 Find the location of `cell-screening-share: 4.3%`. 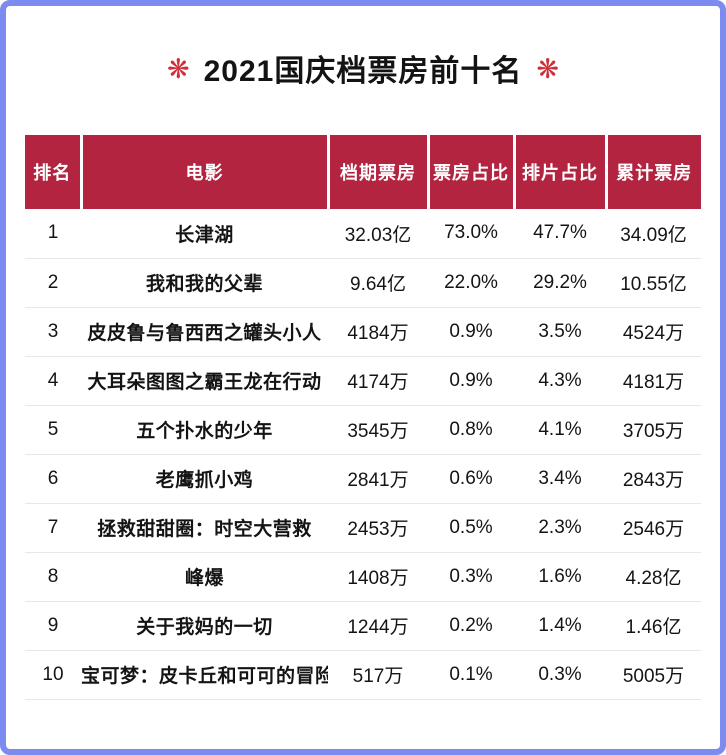

cell-screening-share: 4.3% is located at coordinates (560, 381).